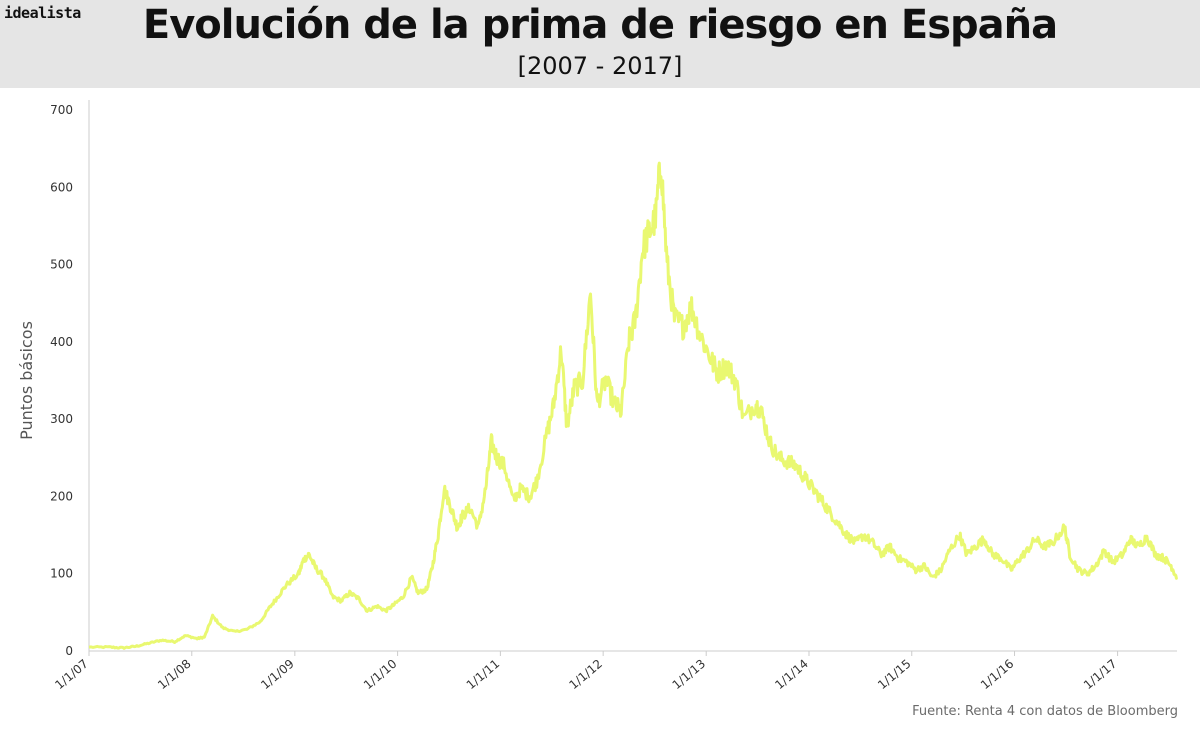 The width and height of the screenshot is (1200, 731). What do you see at coordinates (61, 187) in the screenshot?
I see `y-tick-label: 600` at bounding box center [61, 187].